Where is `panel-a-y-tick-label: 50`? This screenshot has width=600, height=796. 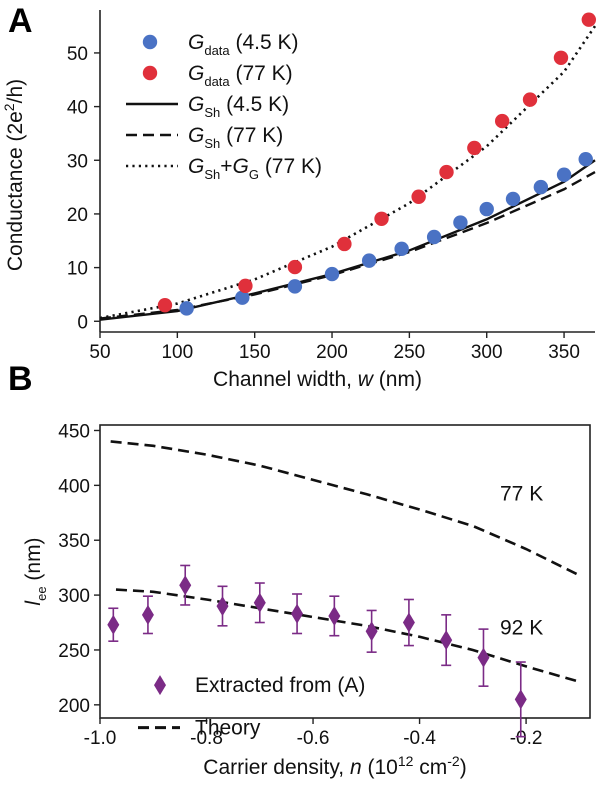
panel-a-y-tick-label: 50 is located at coordinates (77, 54).